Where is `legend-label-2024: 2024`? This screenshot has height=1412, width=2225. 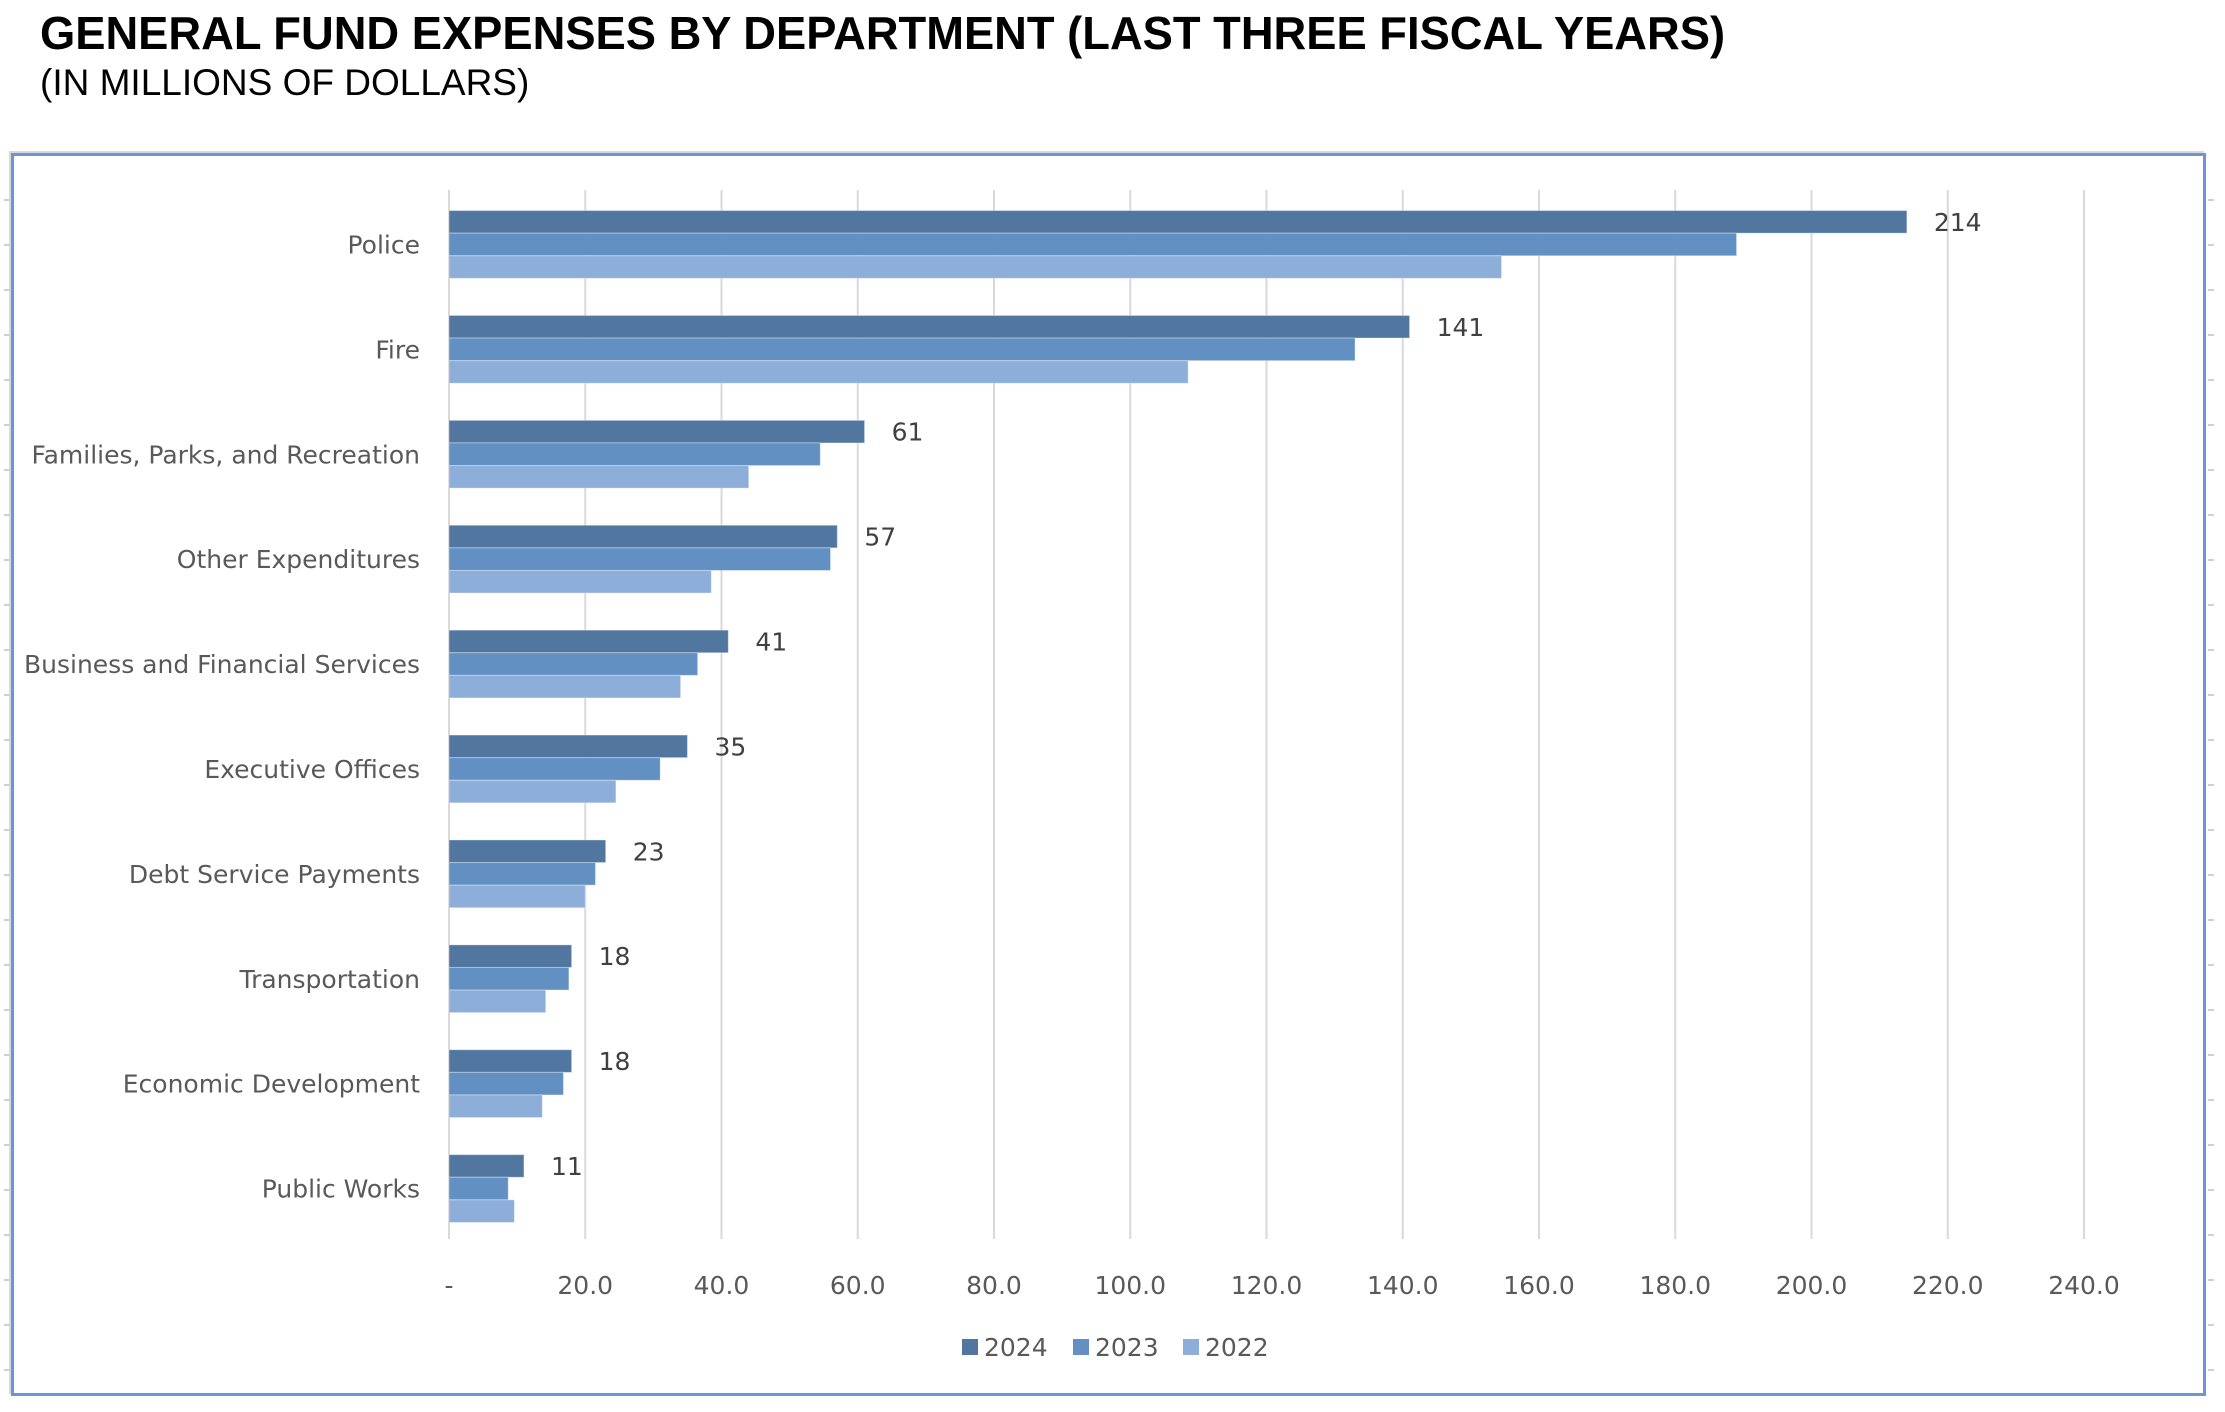
legend-label-2024: 2024 is located at coordinates (1016, 1347).